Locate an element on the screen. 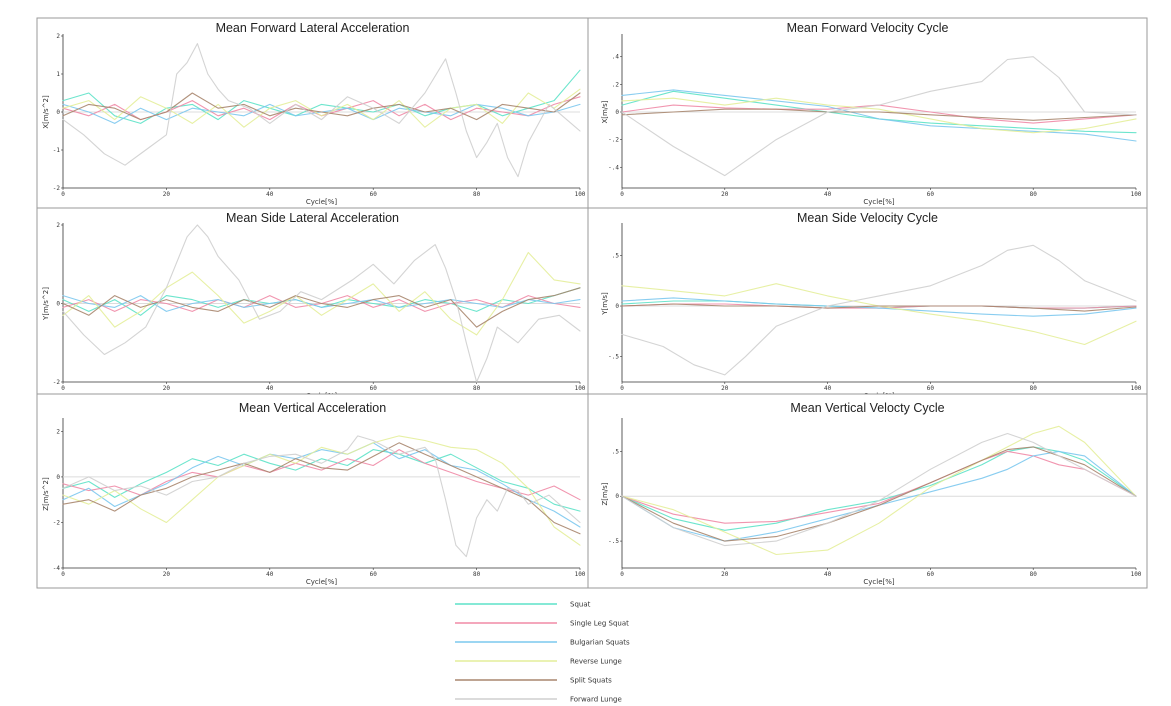  y-axis-label: Z[m/s] is located at coordinates (605, 493).